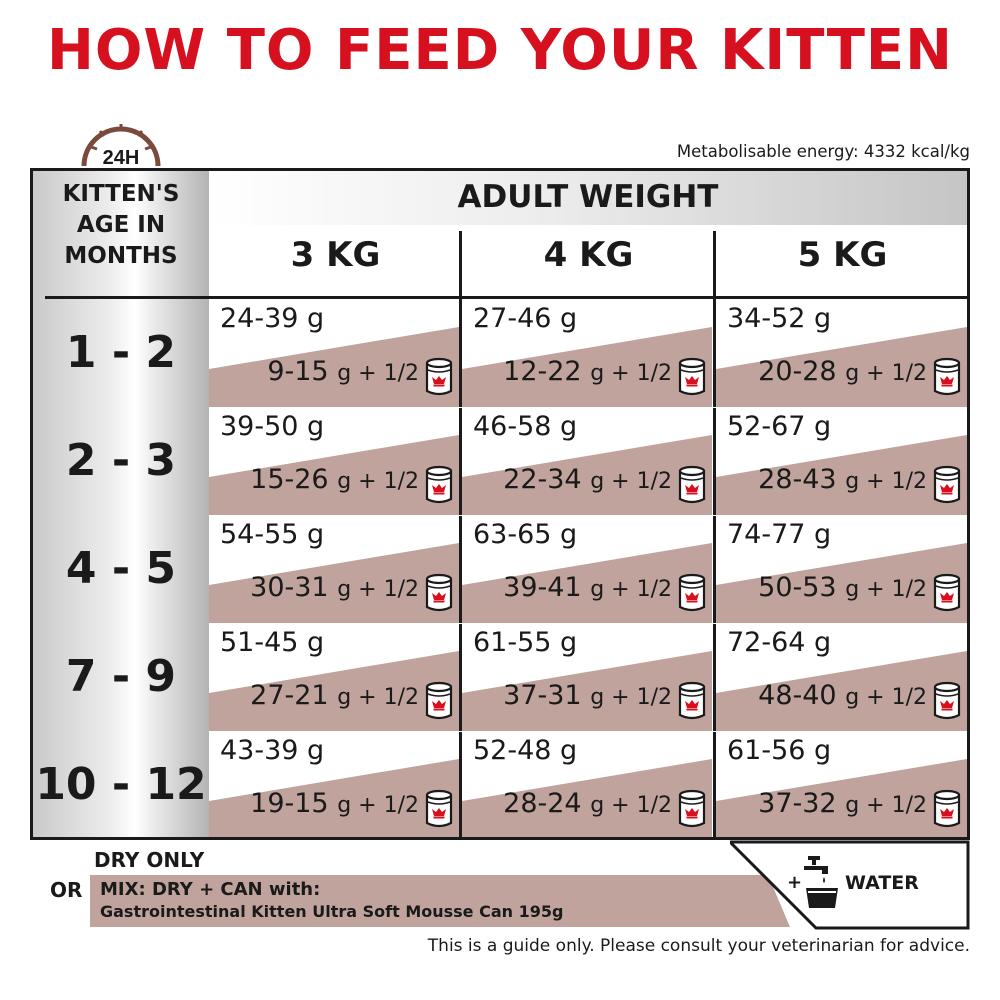  What do you see at coordinates (842, 587) in the screenshot?
I see `mix-amount: 50-53 g + 1/2` at bounding box center [842, 587].